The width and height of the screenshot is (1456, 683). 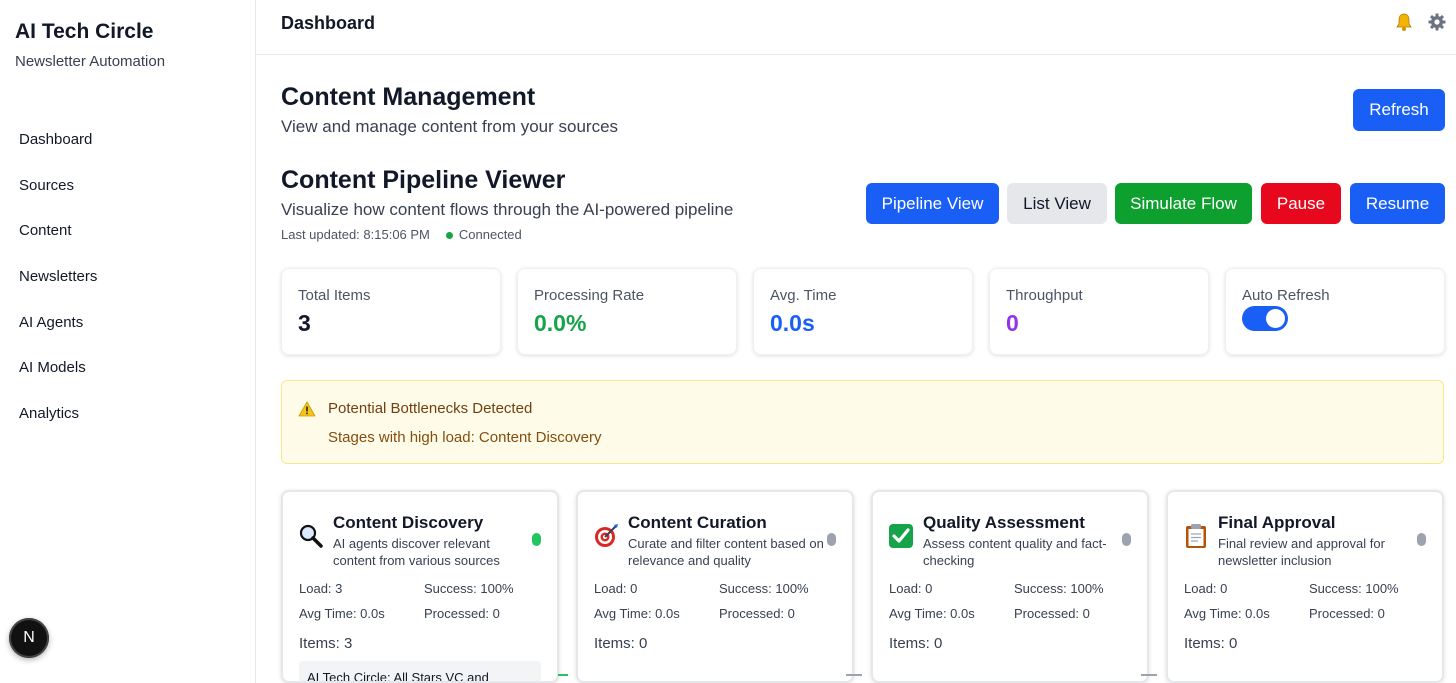 I want to click on sidebar-item-sources: Sources, so click(x=47, y=185).